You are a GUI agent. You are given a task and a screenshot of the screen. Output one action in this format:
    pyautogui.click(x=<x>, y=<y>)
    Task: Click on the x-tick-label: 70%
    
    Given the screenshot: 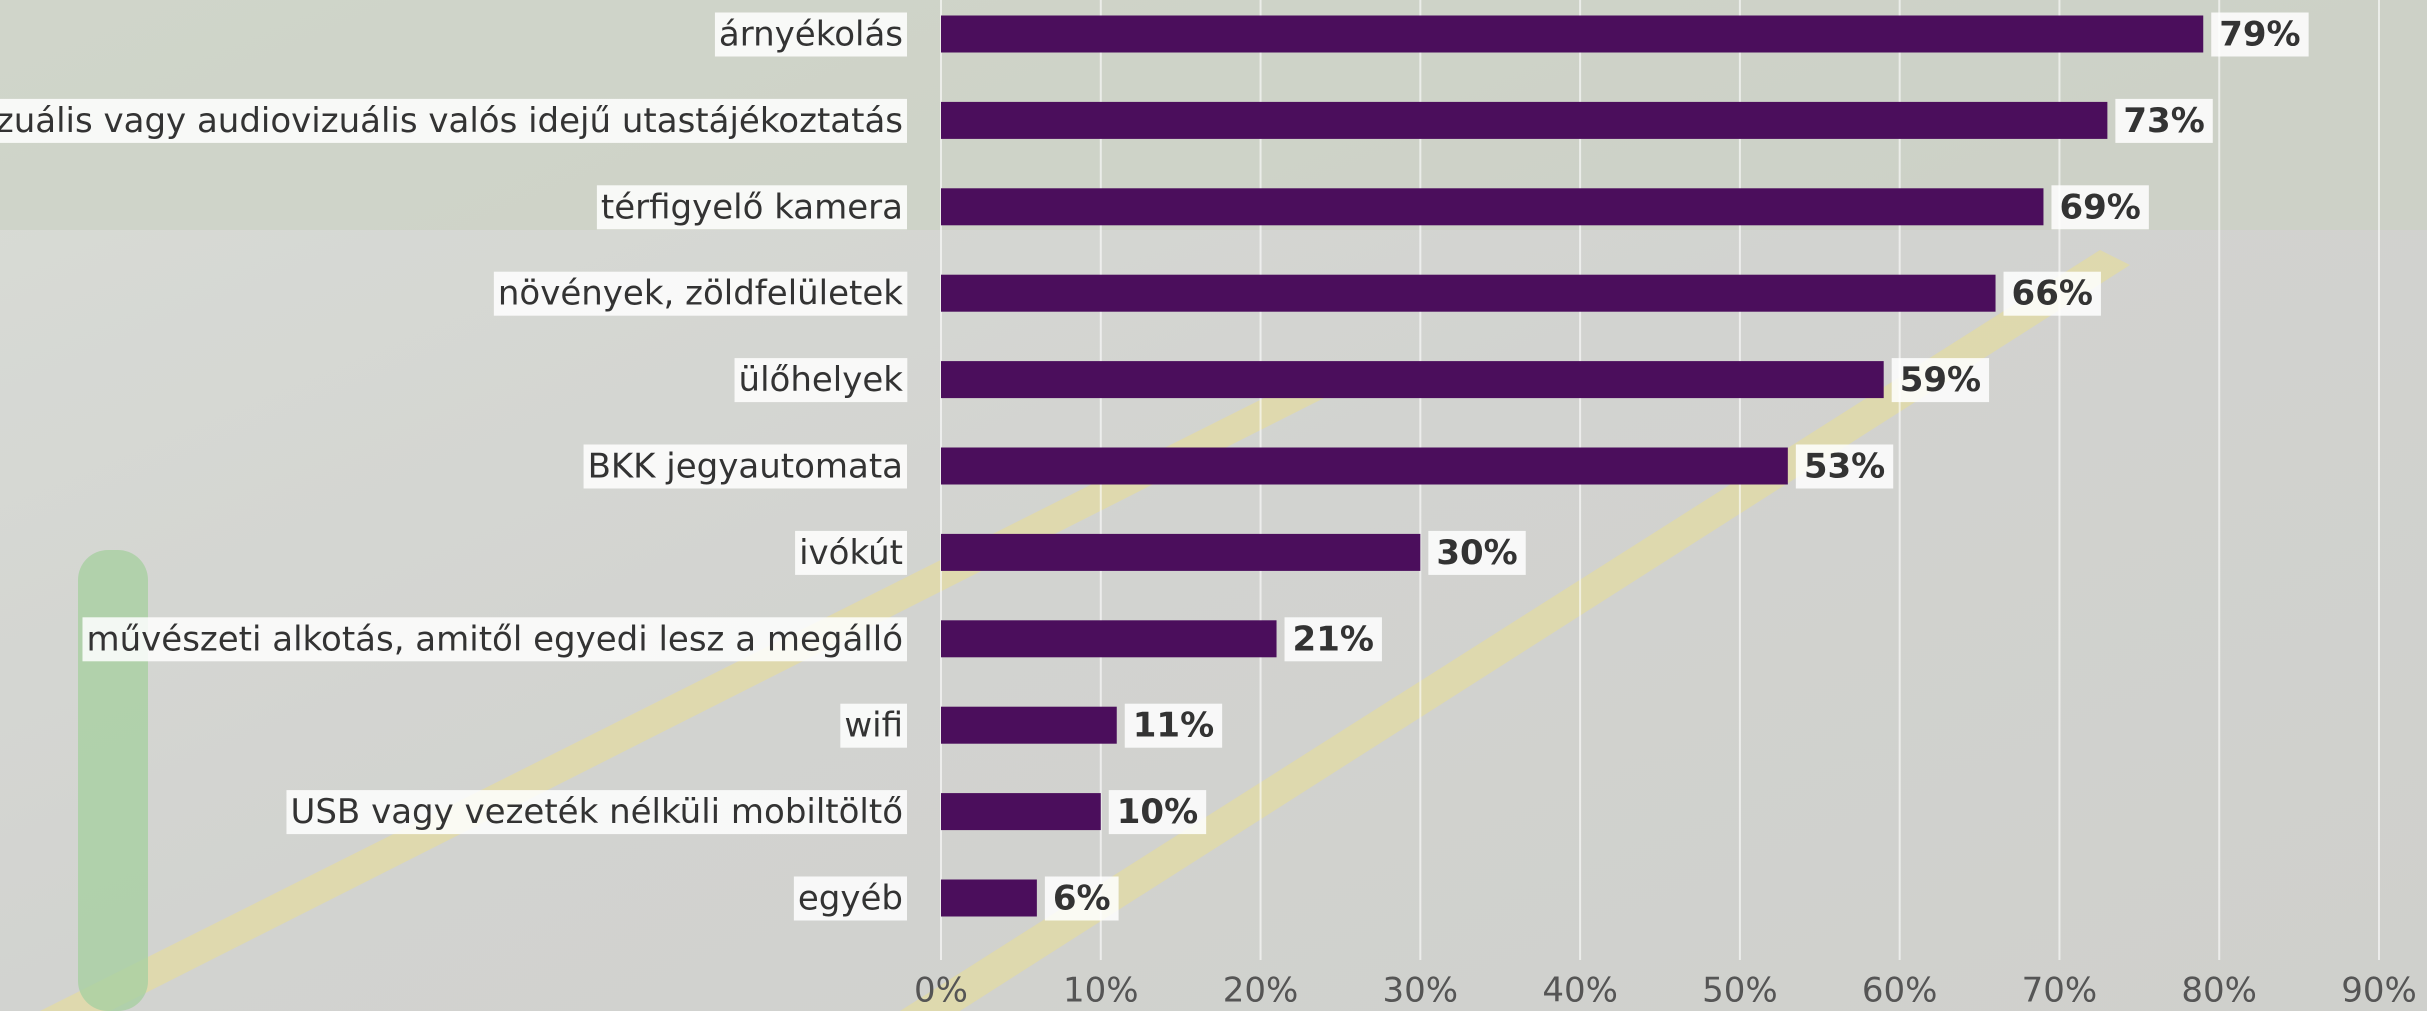 What is the action you would take?
    pyautogui.click(x=2060, y=991)
    